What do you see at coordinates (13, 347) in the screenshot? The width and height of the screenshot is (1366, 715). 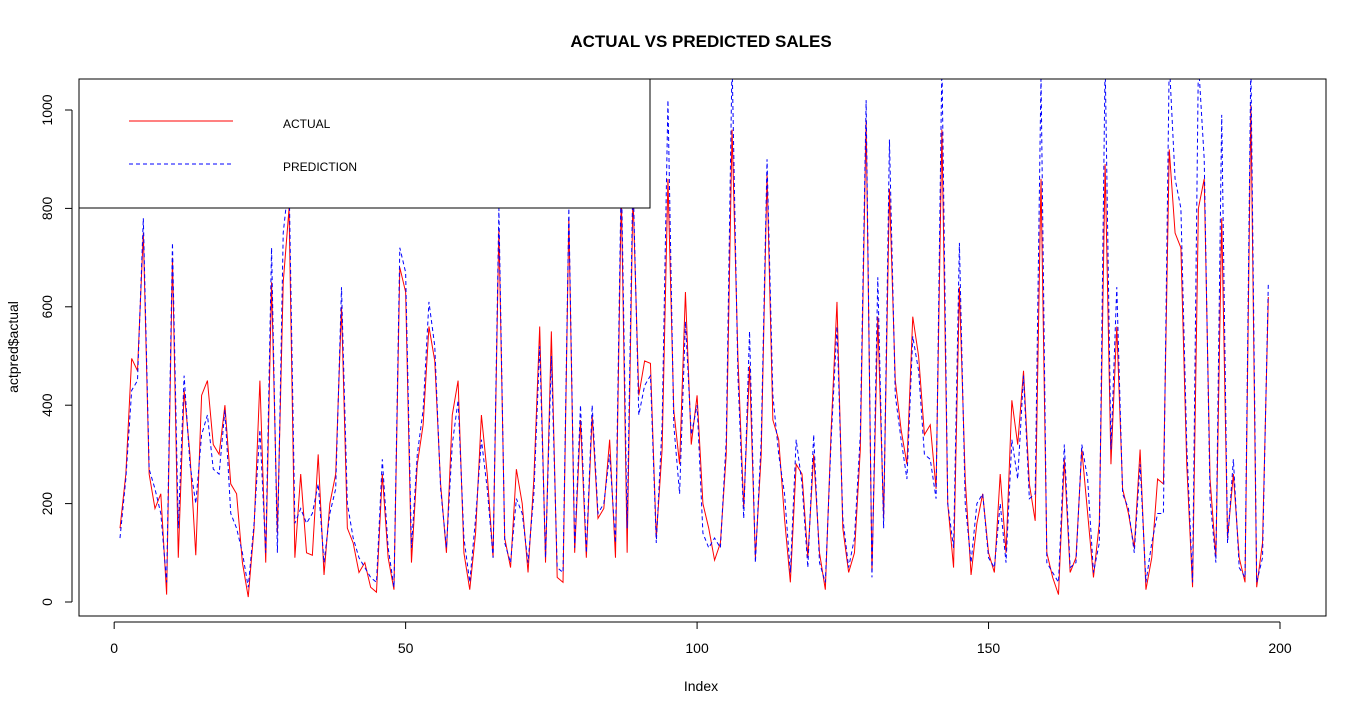 I see `y-axis-label: actpred$actual` at bounding box center [13, 347].